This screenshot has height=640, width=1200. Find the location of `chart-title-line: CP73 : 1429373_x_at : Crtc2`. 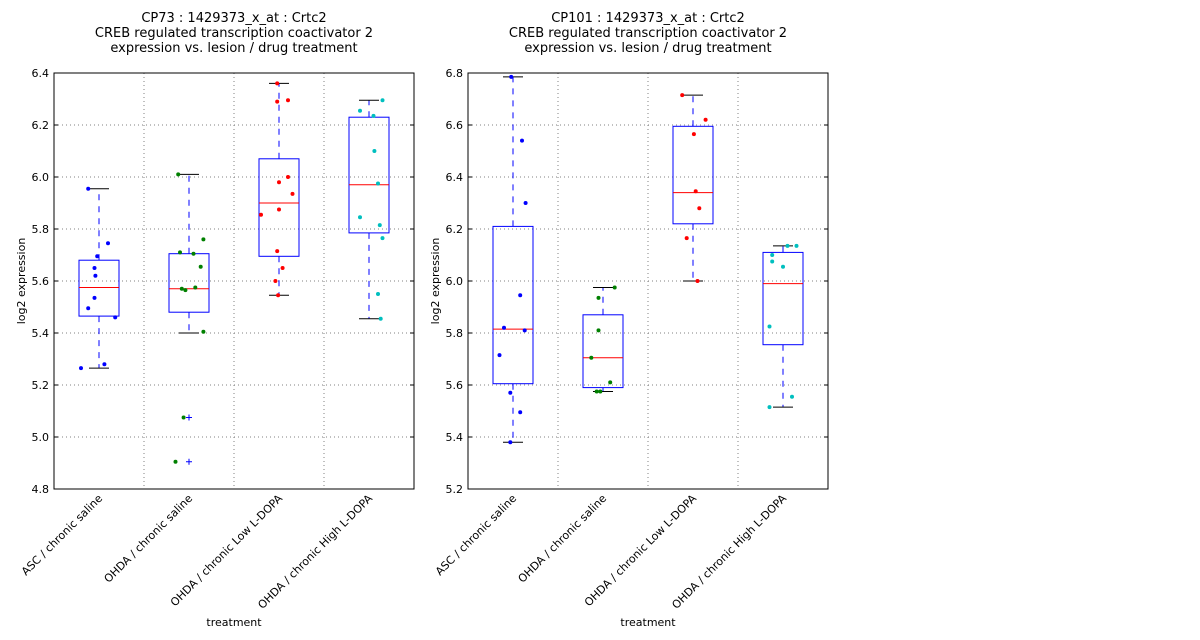

chart-title-line: CP73 : 1429373_x_at : Crtc2 is located at coordinates (233, 18).